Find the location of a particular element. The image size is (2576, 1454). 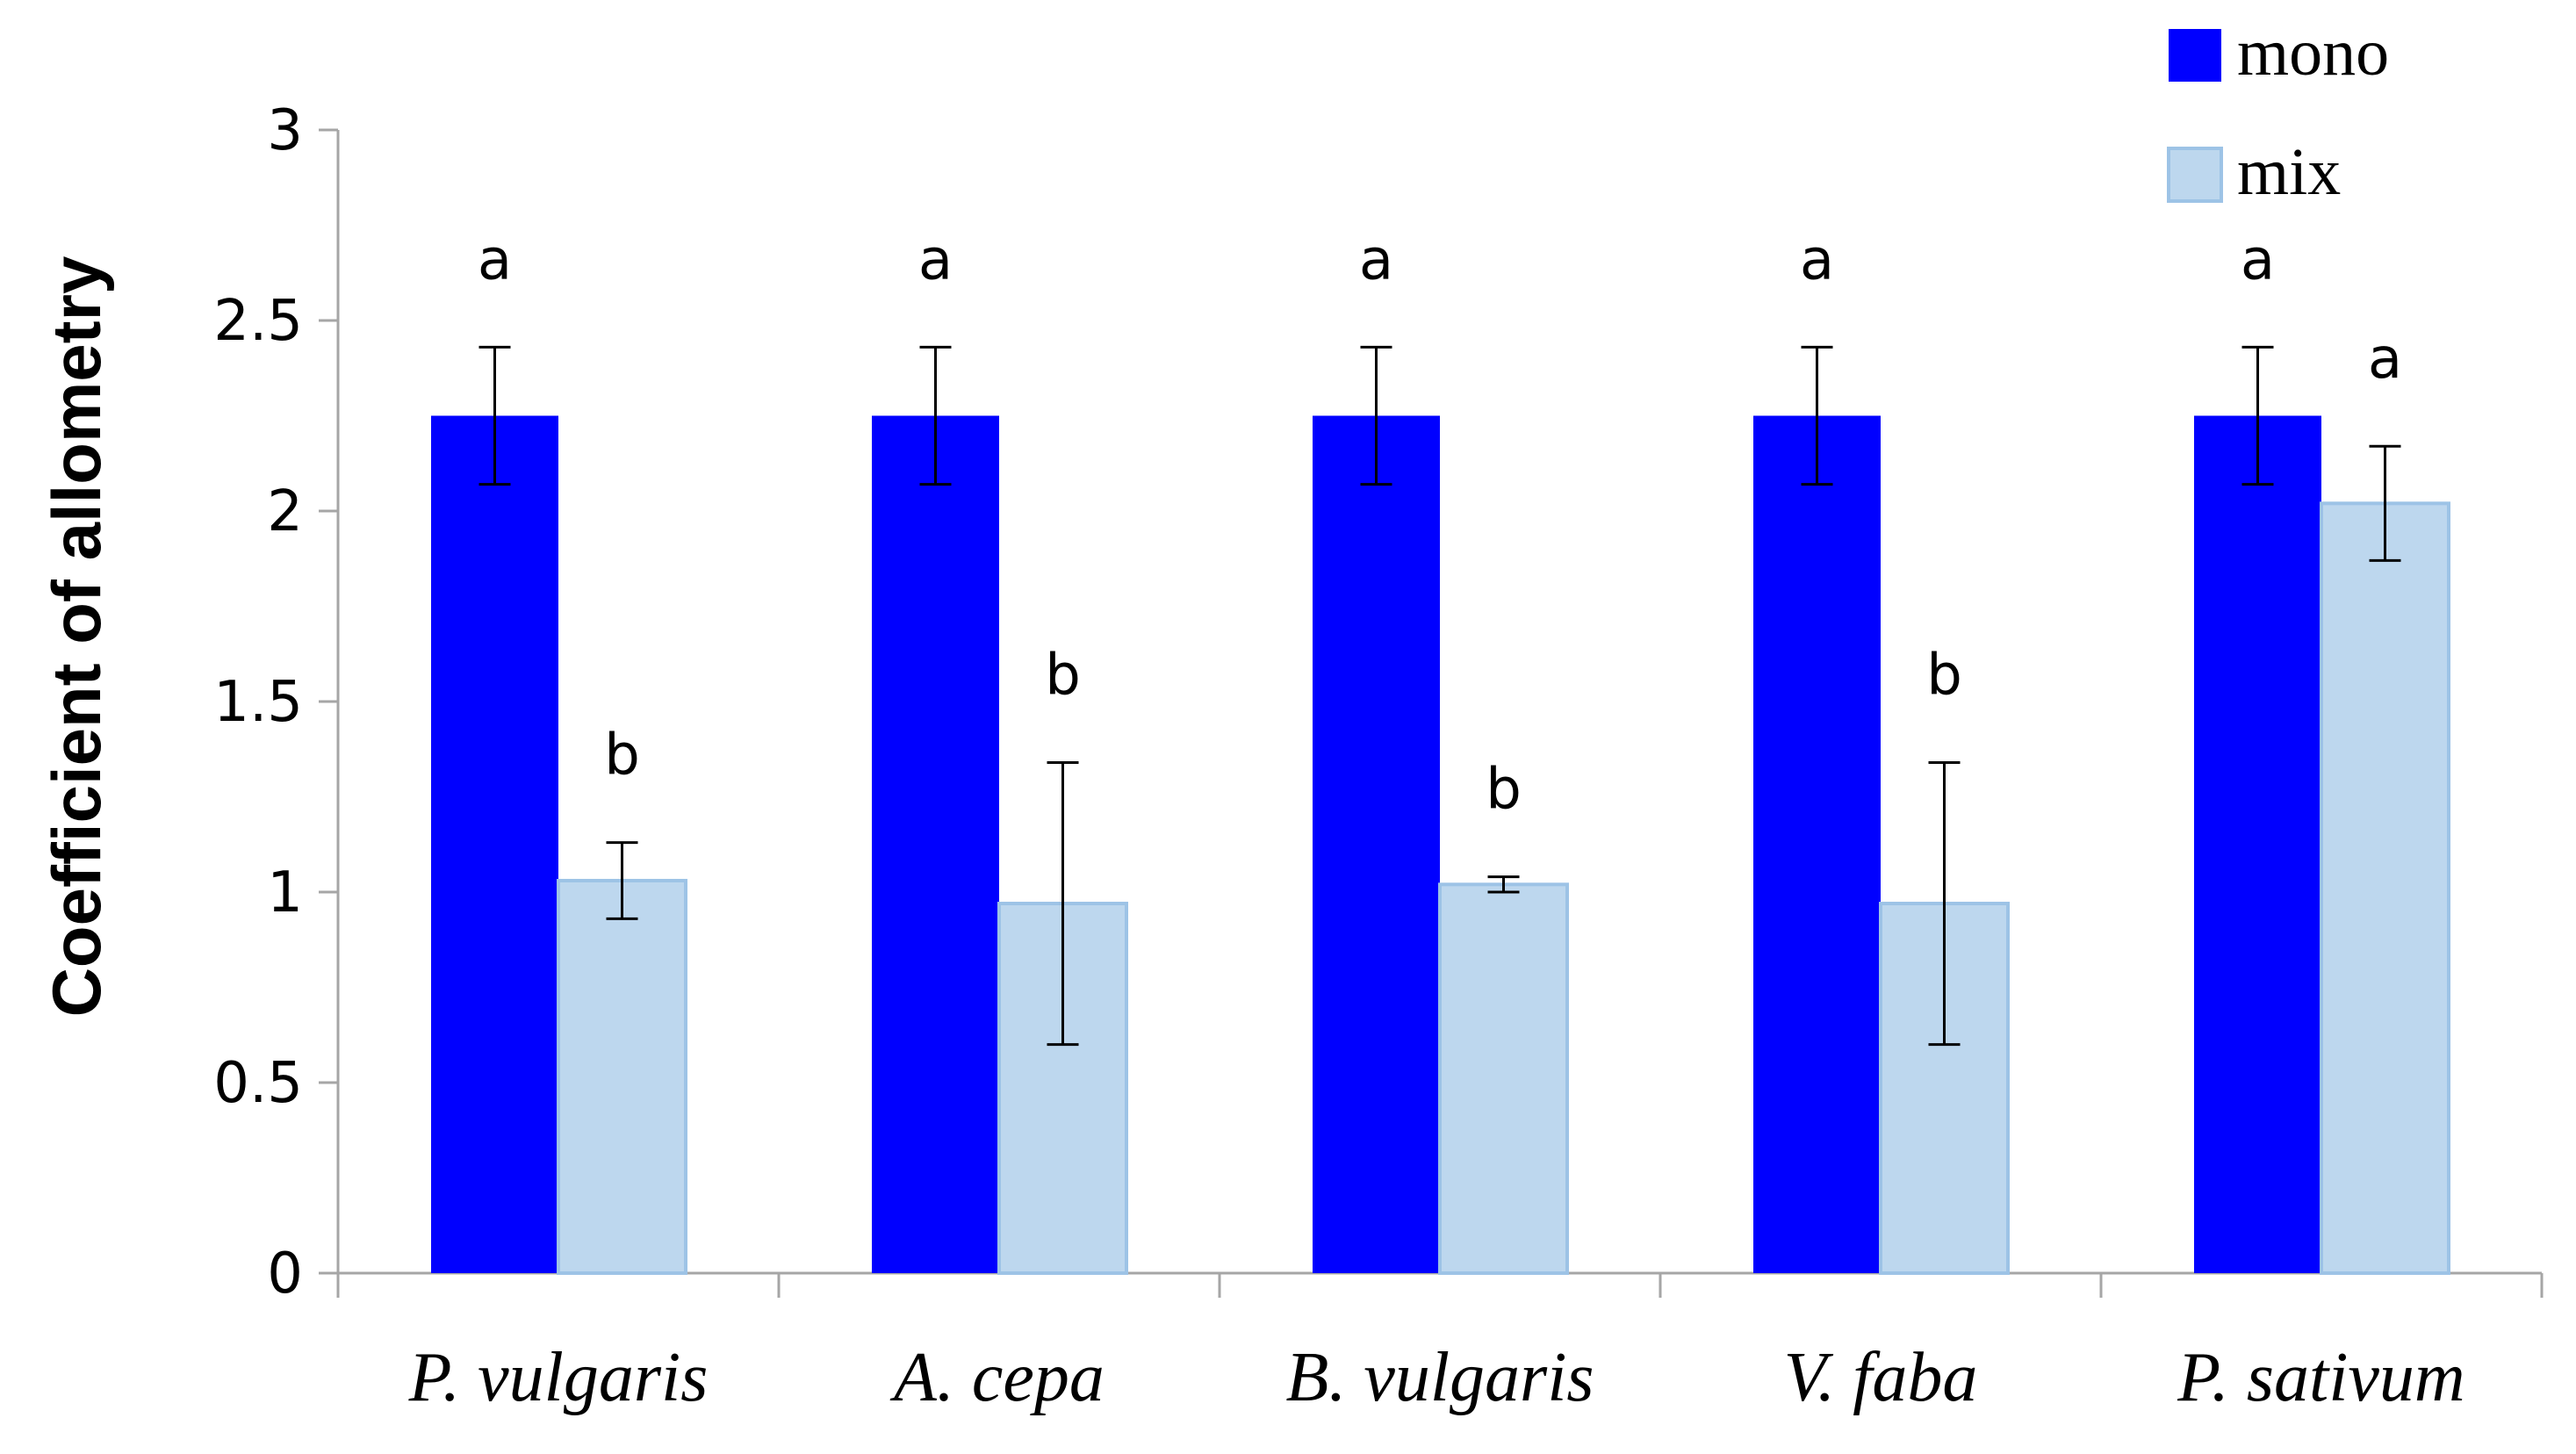

y-tick-label: 0.5 is located at coordinates (258, 1083).